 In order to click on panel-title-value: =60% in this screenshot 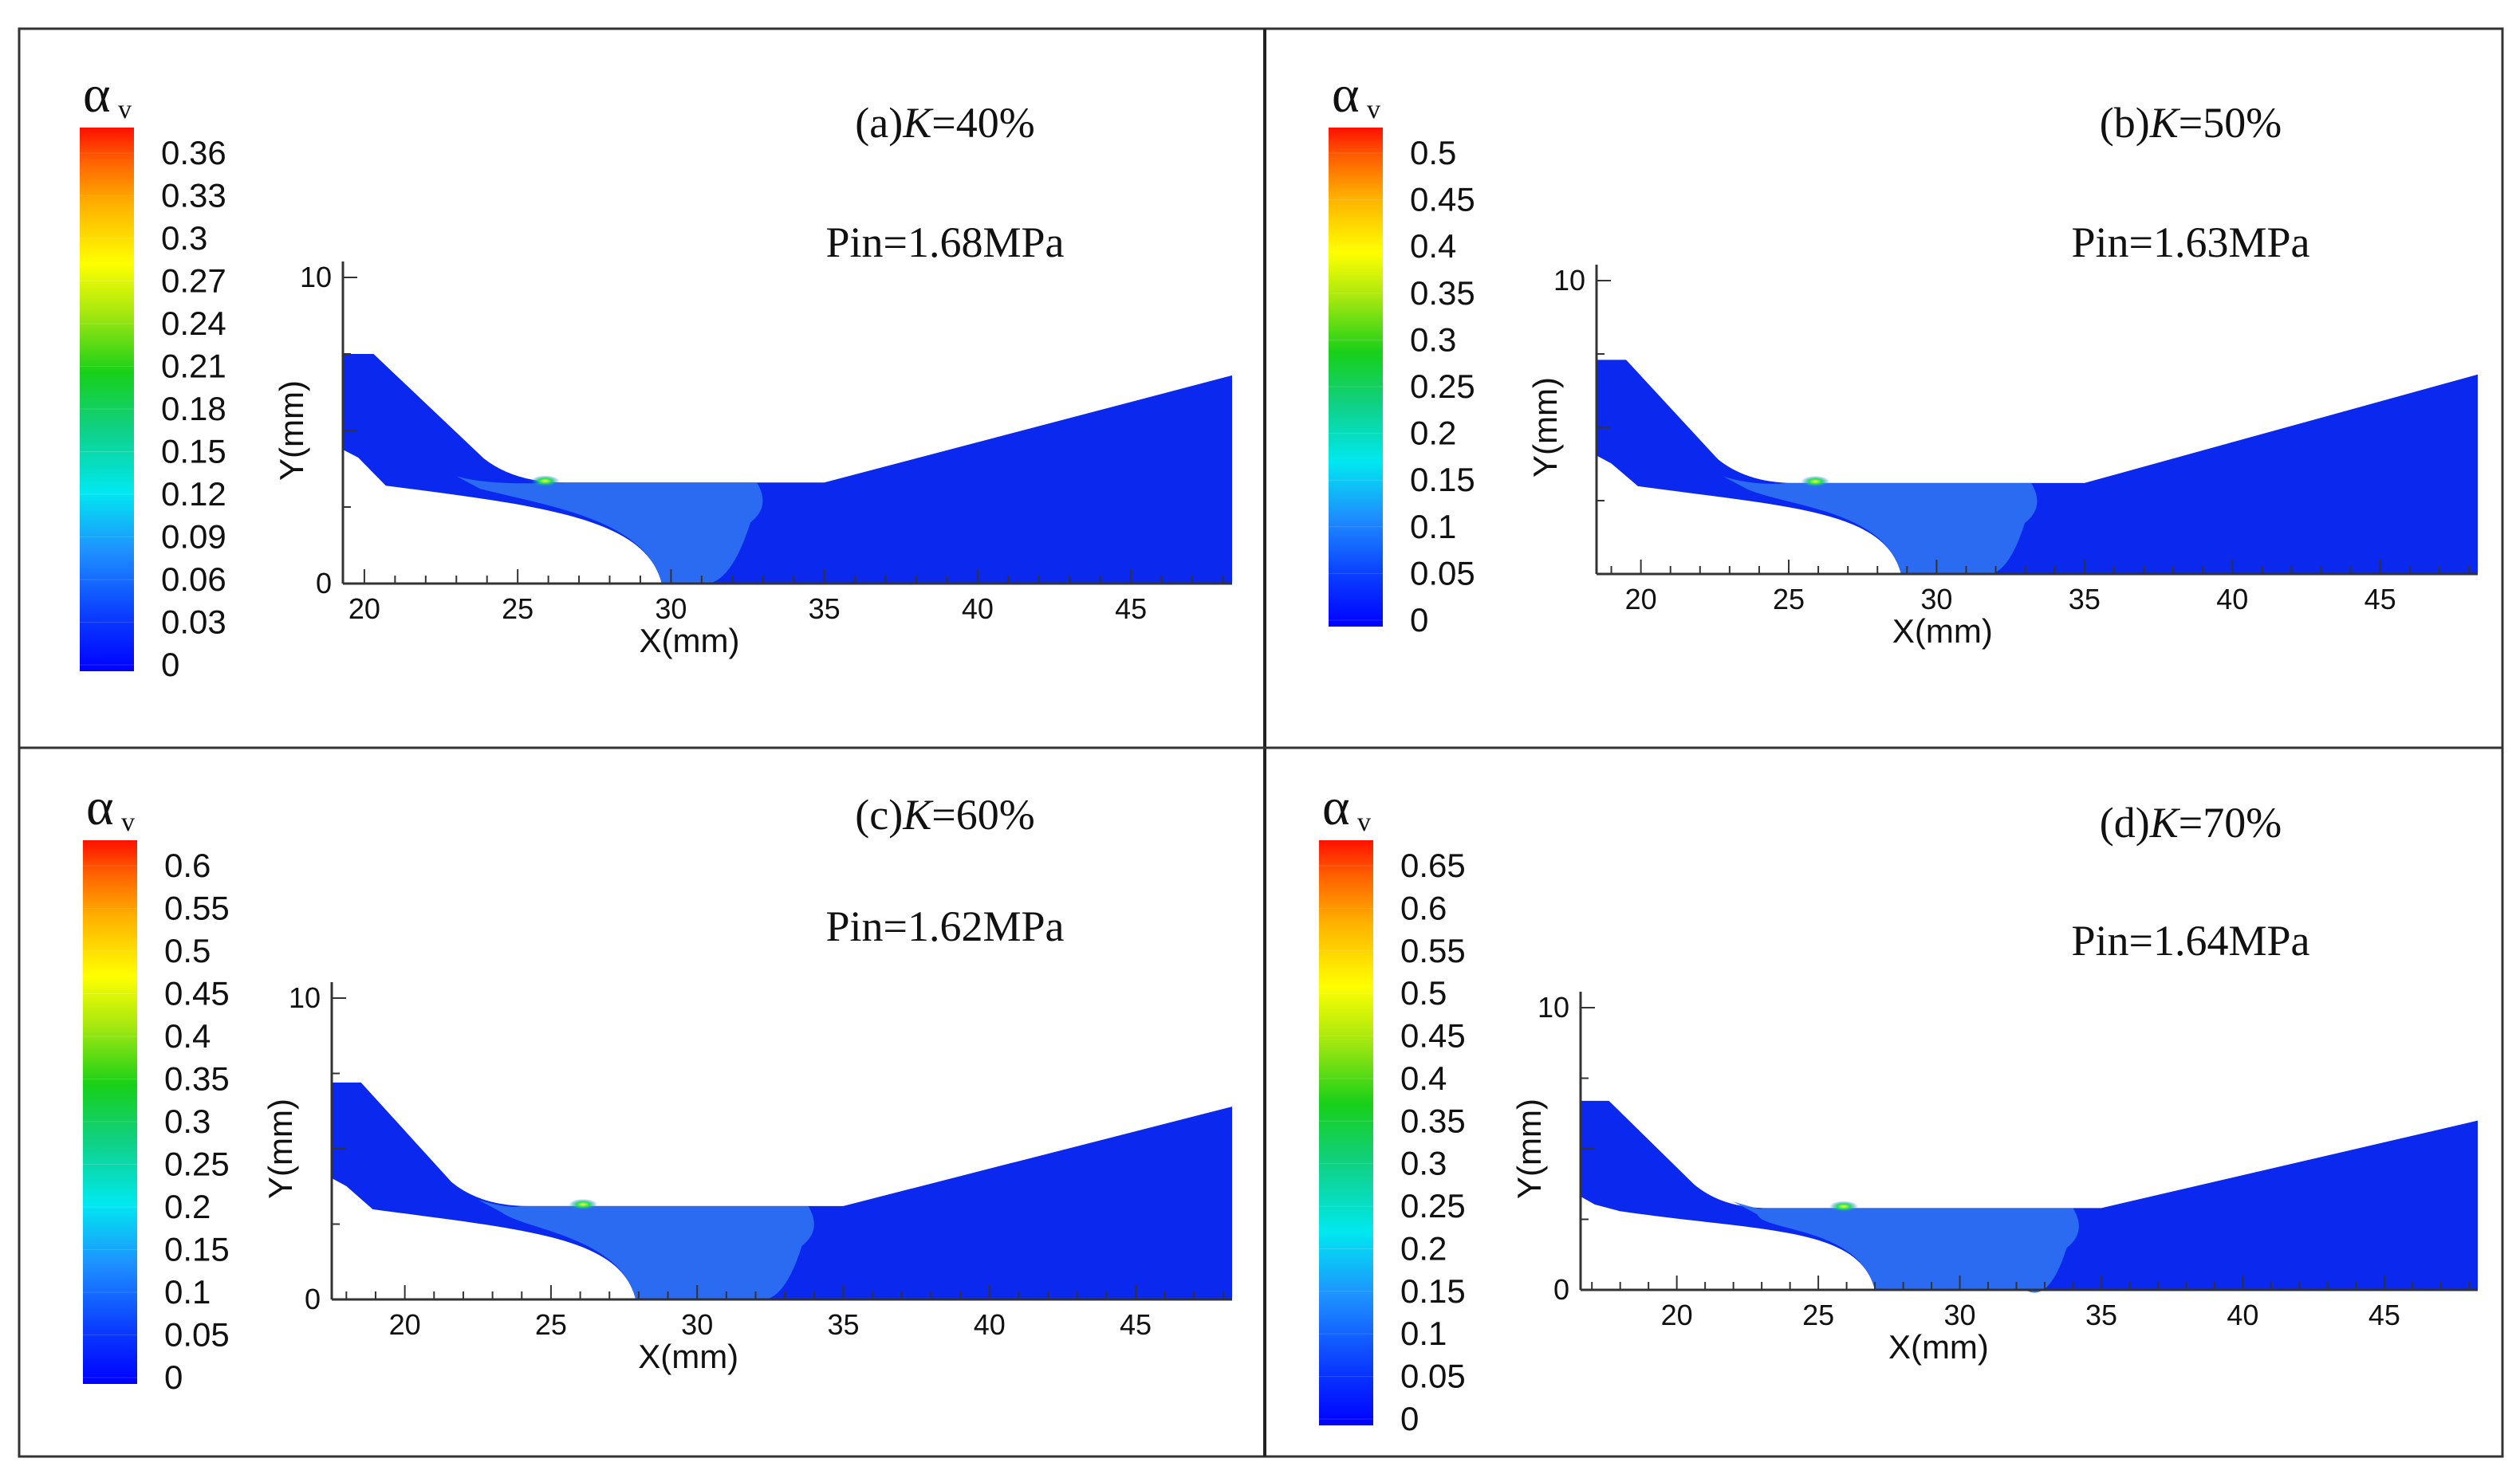, I will do `click(982, 815)`.